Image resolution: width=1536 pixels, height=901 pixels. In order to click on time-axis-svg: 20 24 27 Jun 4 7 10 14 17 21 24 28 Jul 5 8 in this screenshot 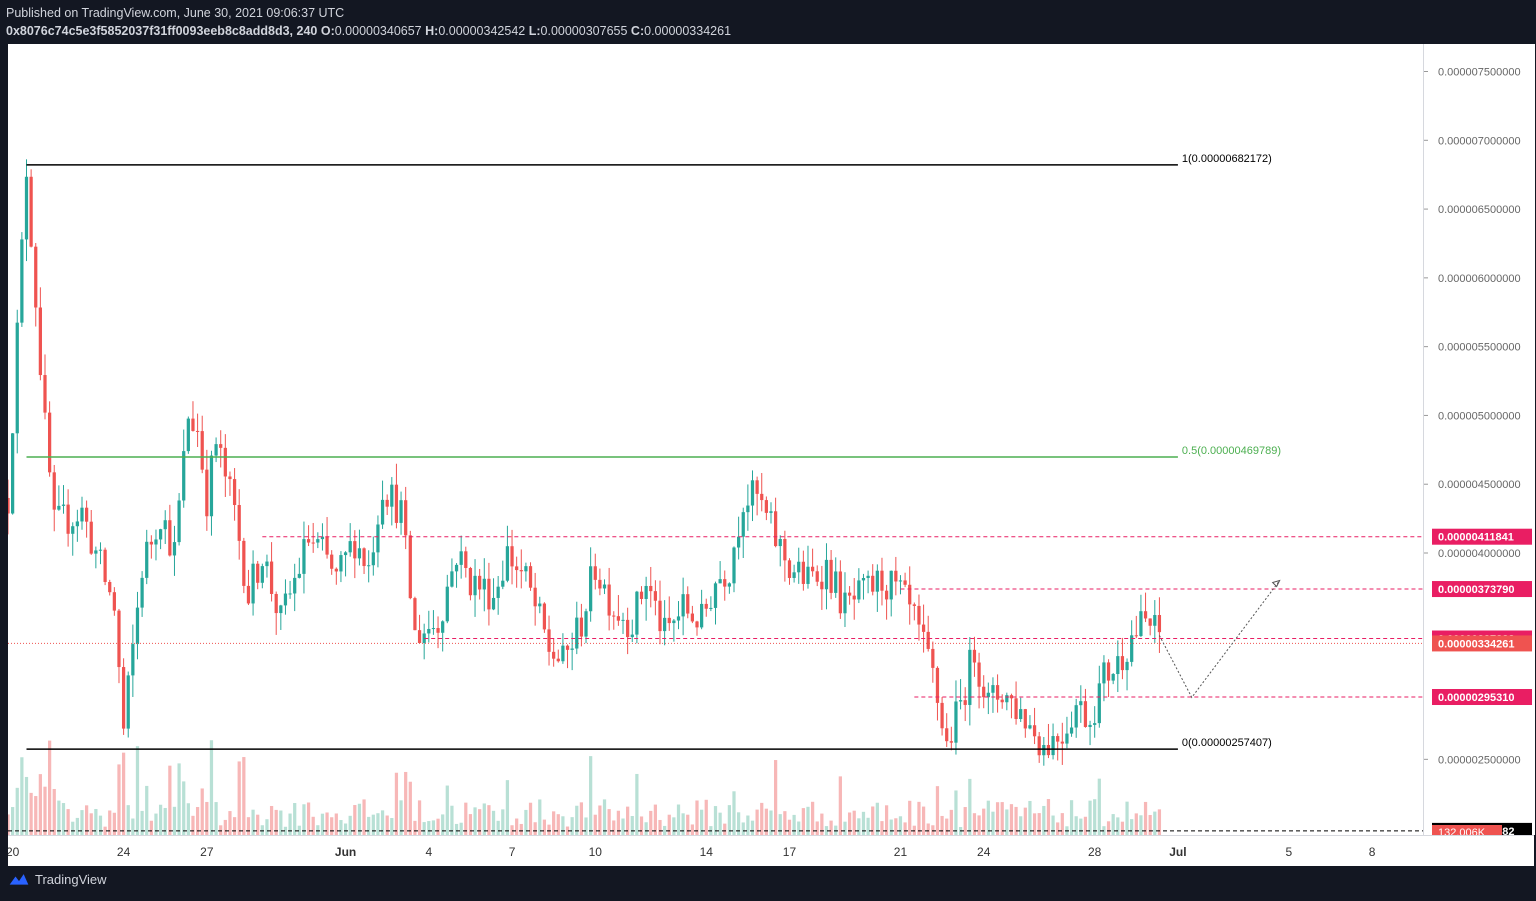, I will do `click(770, 851)`.